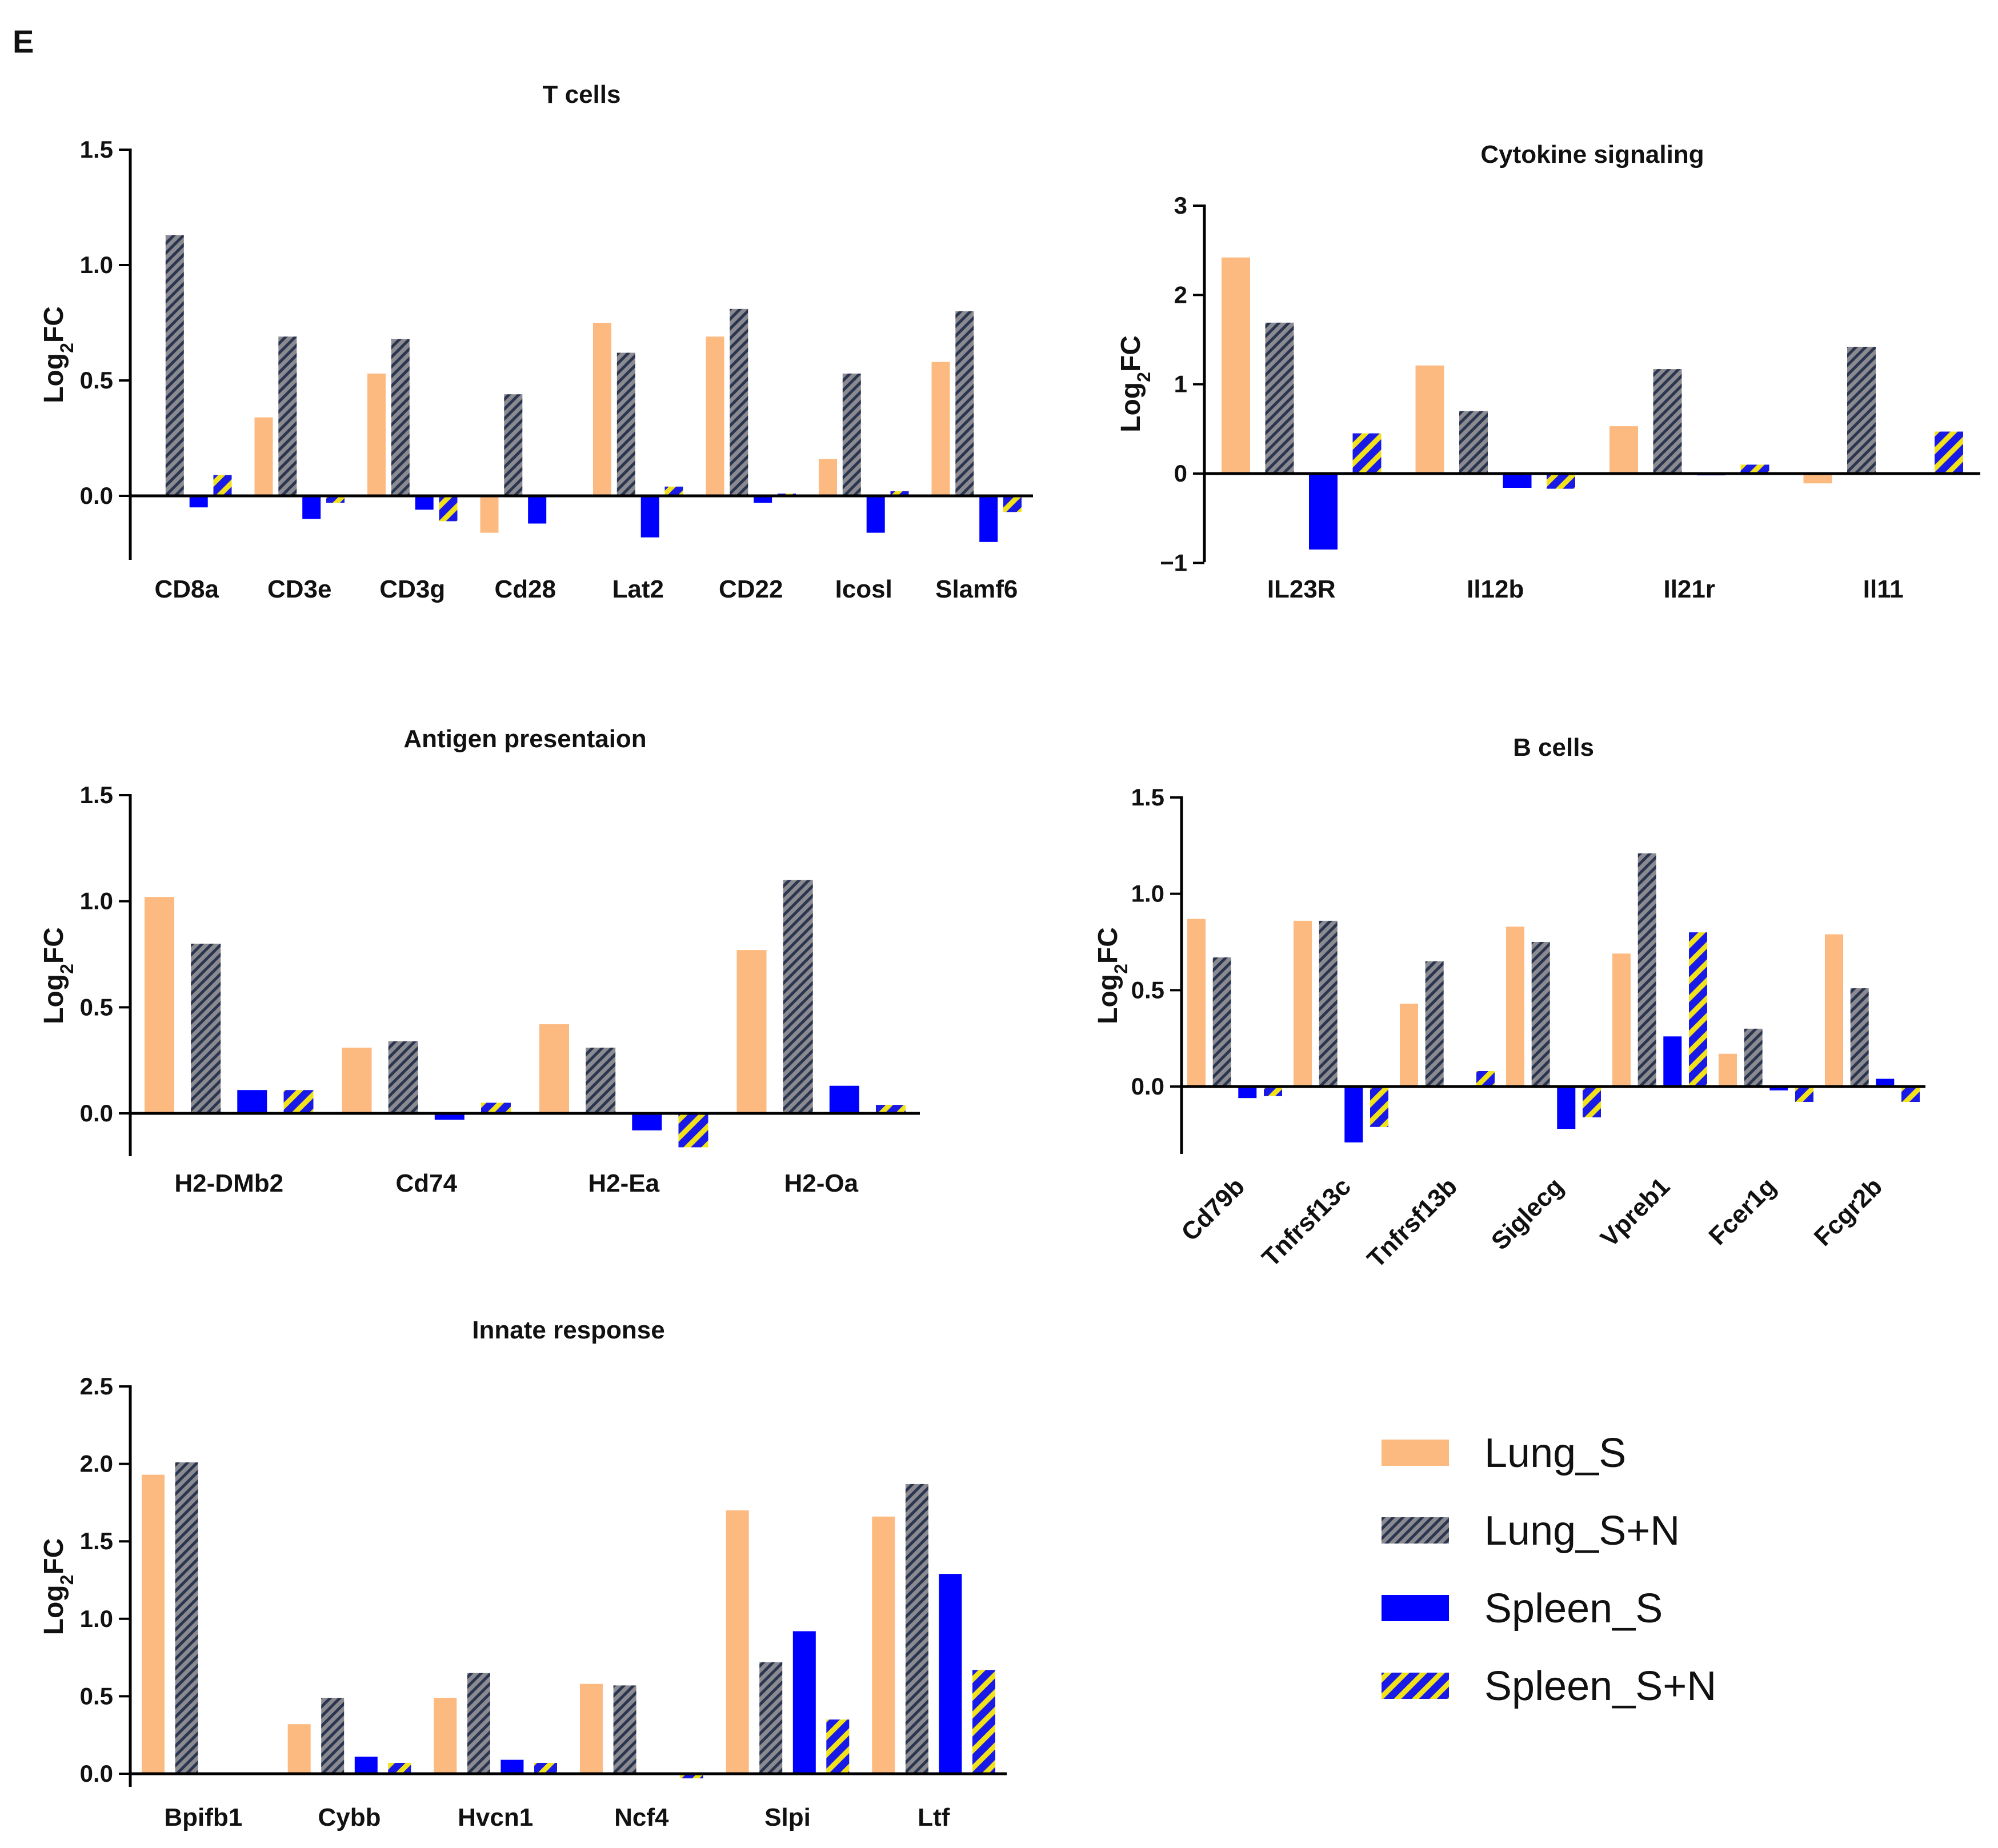 This screenshot has height=1848, width=1998. What do you see at coordinates (335, 500) in the screenshot?
I see `bar-cd3e-spleen-s-n` at bounding box center [335, 500].